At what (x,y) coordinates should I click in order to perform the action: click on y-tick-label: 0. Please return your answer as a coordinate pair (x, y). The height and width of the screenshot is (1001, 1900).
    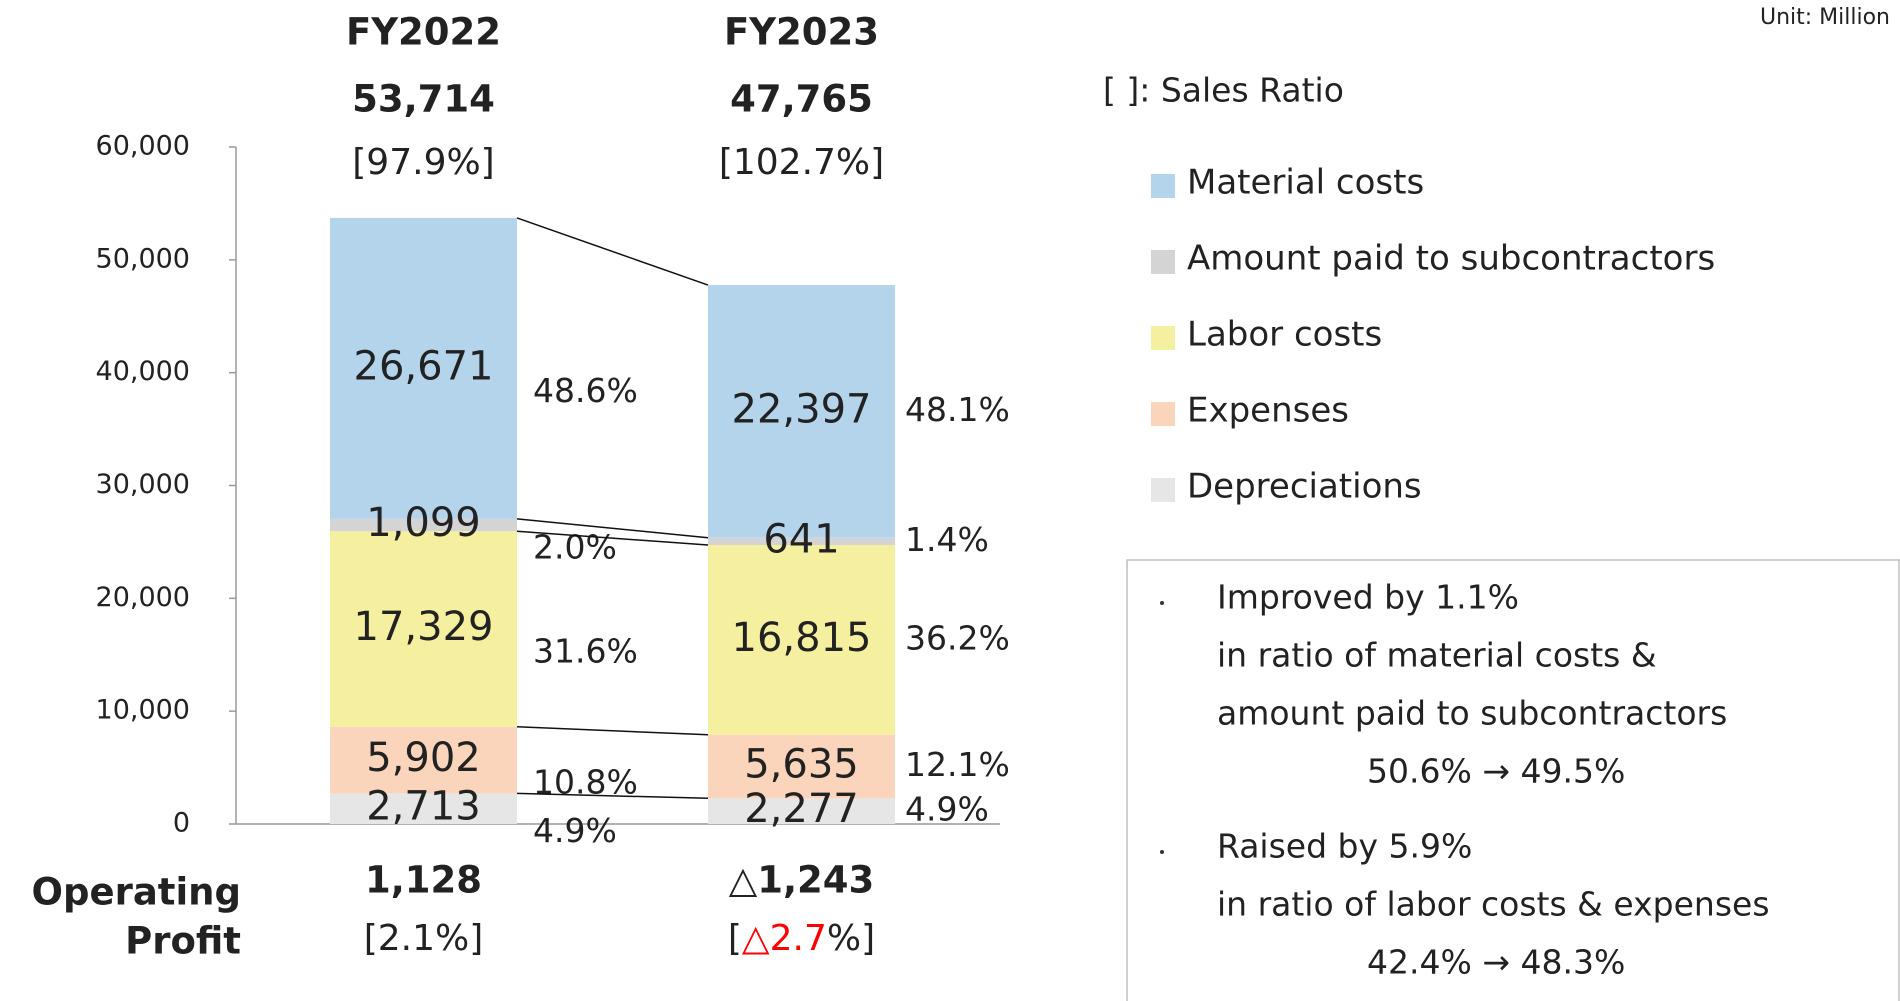
    Looking at the image, I should click on (181, 823).